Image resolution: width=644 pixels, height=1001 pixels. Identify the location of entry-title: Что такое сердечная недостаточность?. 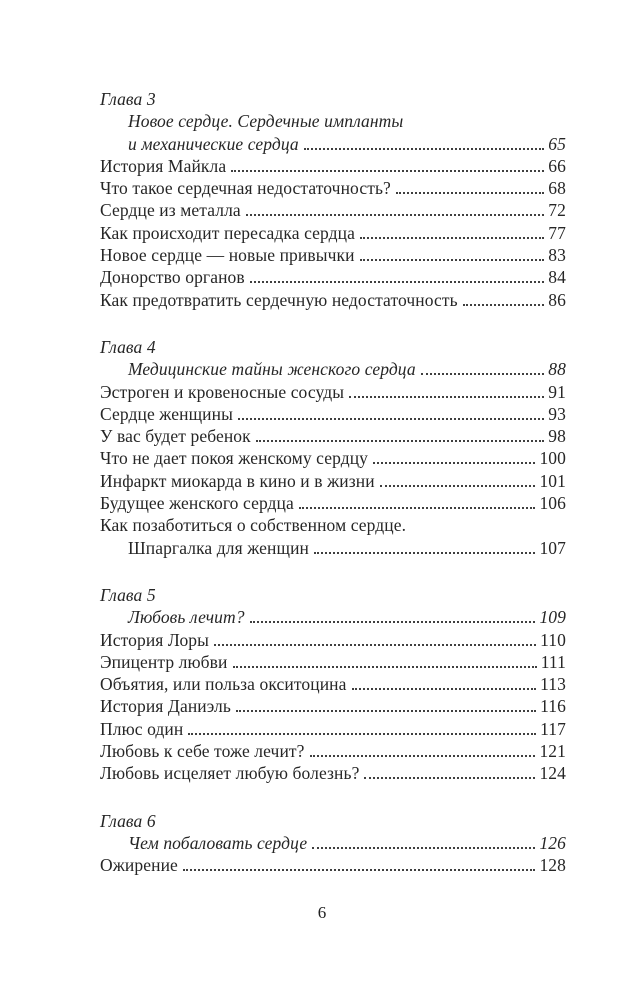
(245, 188).